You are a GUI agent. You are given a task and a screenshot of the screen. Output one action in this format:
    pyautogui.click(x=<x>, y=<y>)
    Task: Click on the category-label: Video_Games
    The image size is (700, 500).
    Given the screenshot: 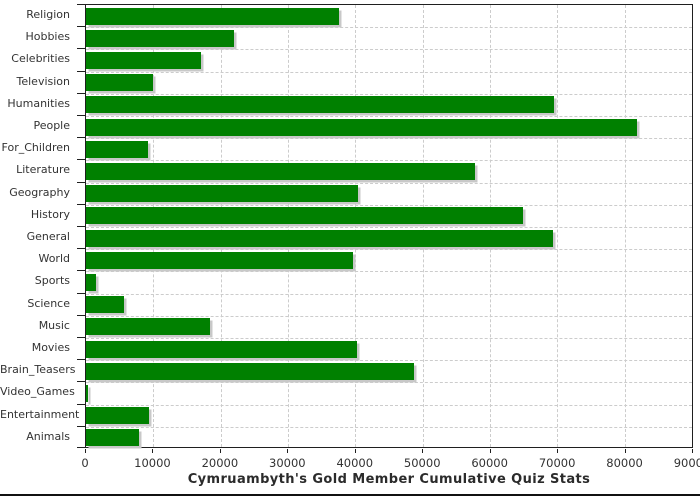 What is the action you would take?
    pyautogui.click(x=37, y=392)
    